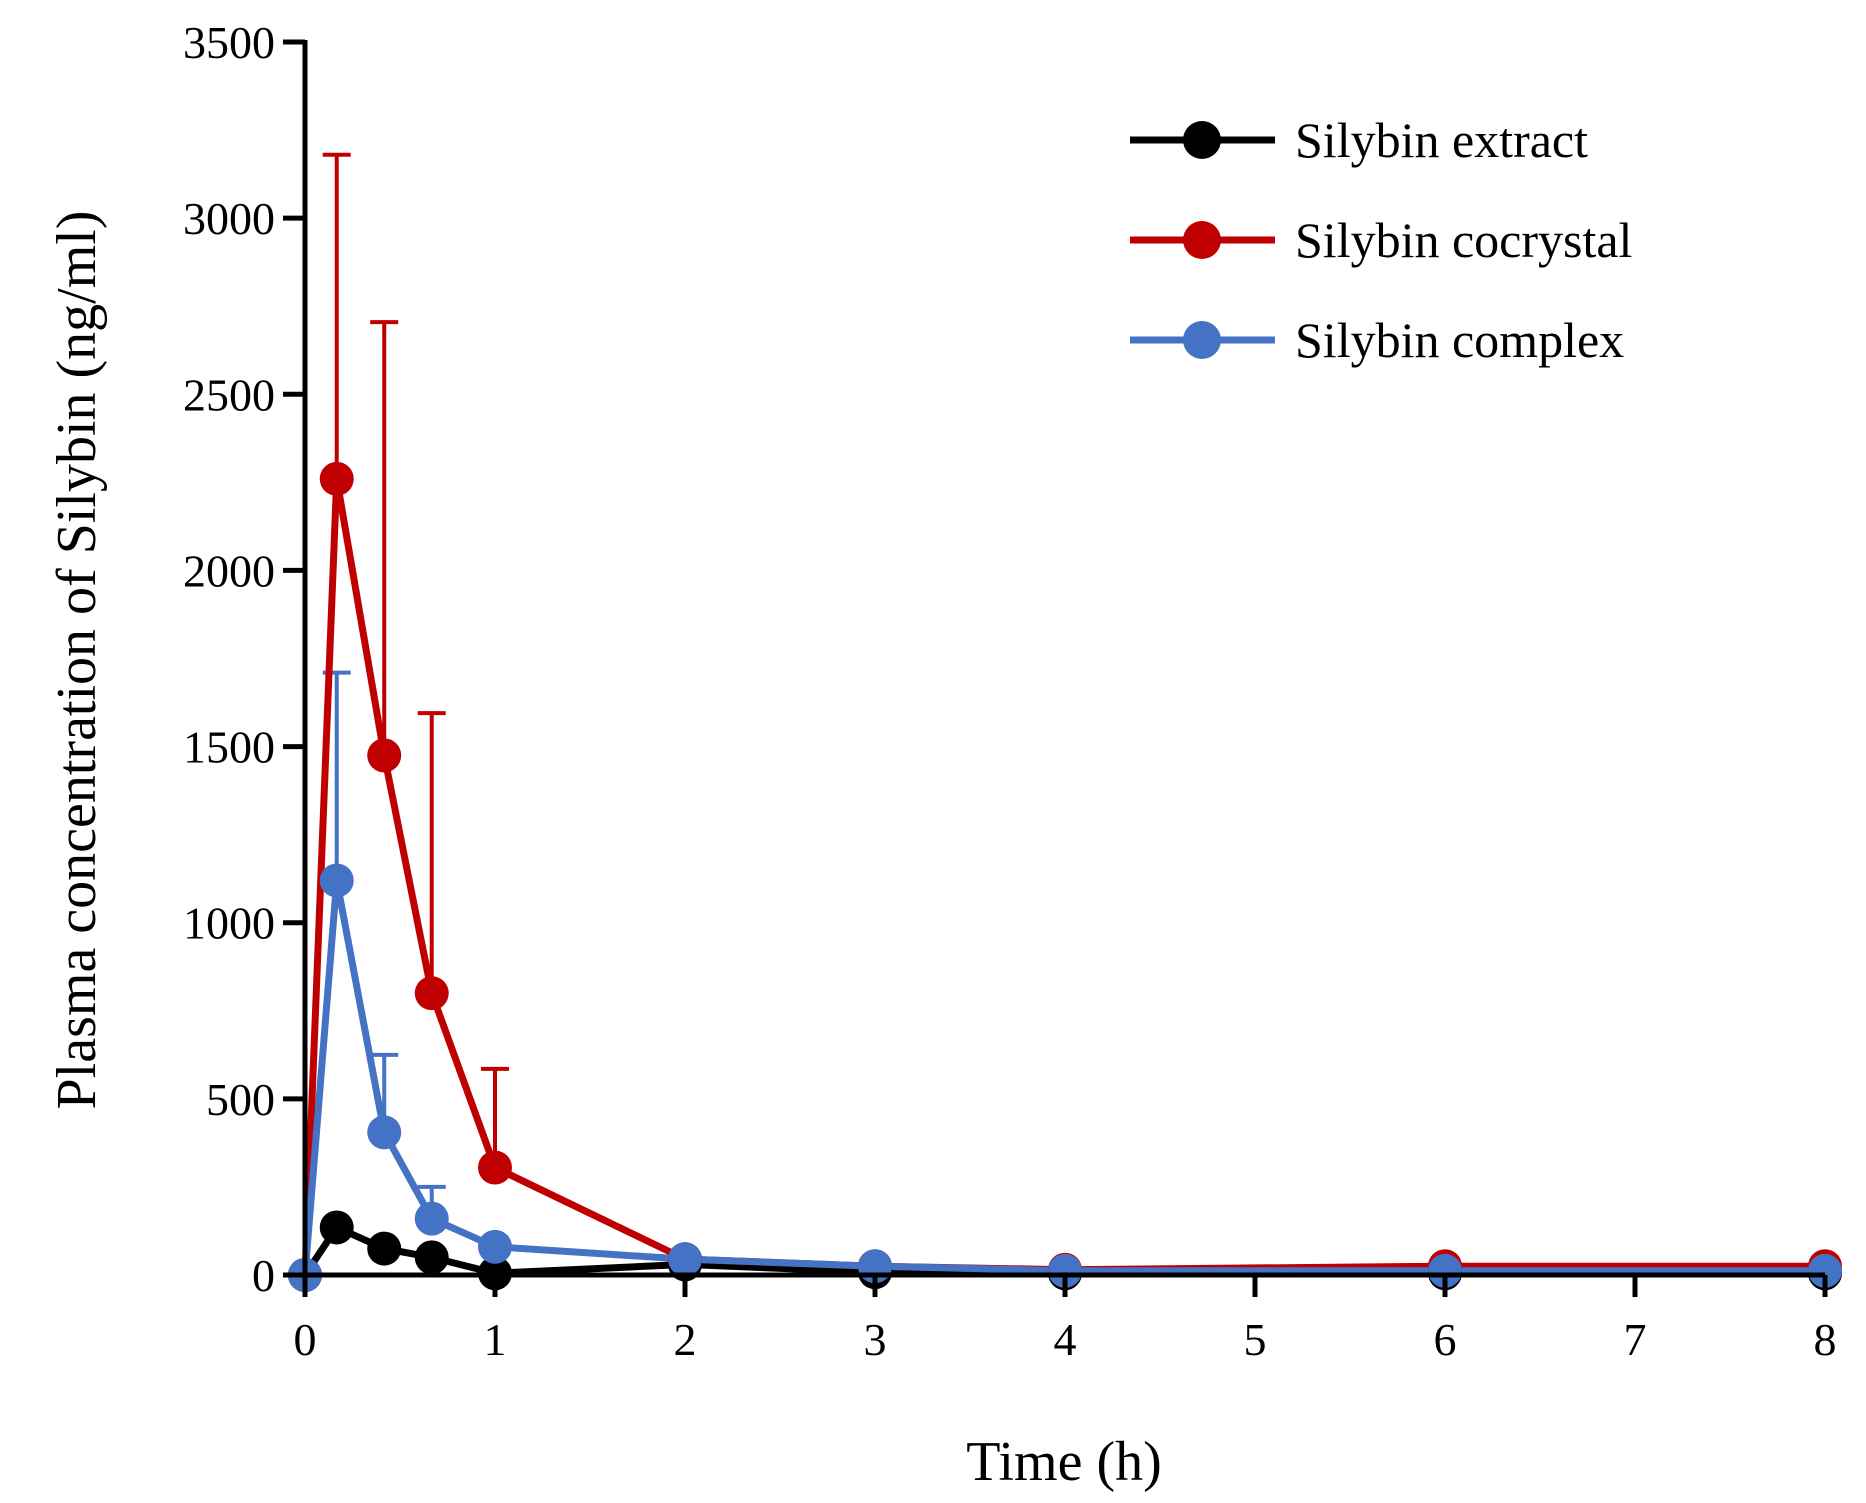 The image size is (1866, 1503). Describe the element at coordinates (1635, 1339) in the screenshot. I see `x-tick-label: 7` at that location.